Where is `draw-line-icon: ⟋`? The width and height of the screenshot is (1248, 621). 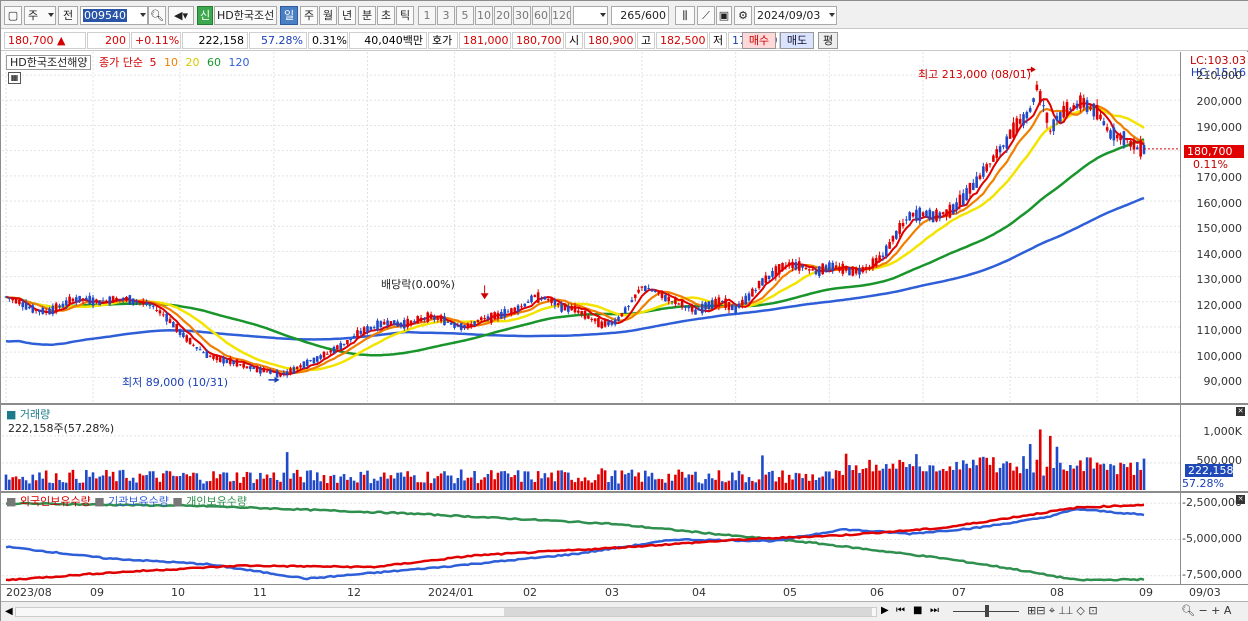
draw-line-icon: ⟋ is located at coordinates (706, 15).